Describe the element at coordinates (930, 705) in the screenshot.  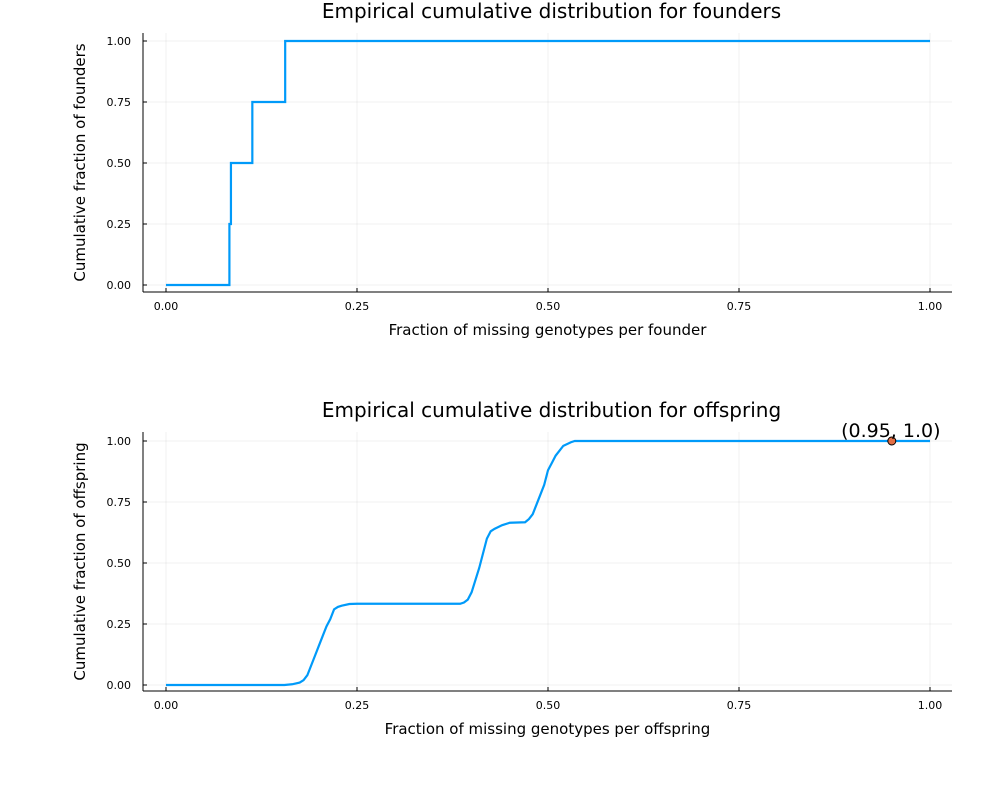
I see `offspring-x-tick-label: 1.00` at that location.